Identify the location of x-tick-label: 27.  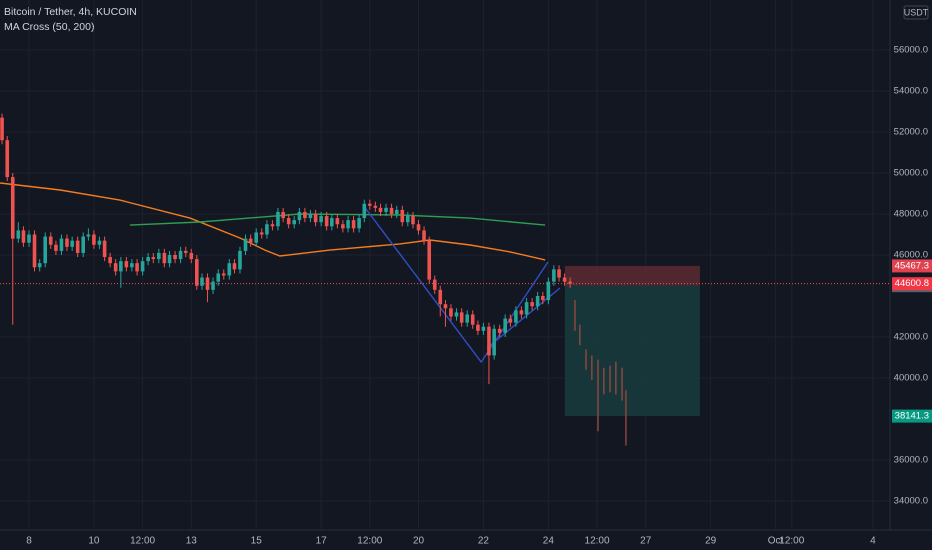
(646, 541).